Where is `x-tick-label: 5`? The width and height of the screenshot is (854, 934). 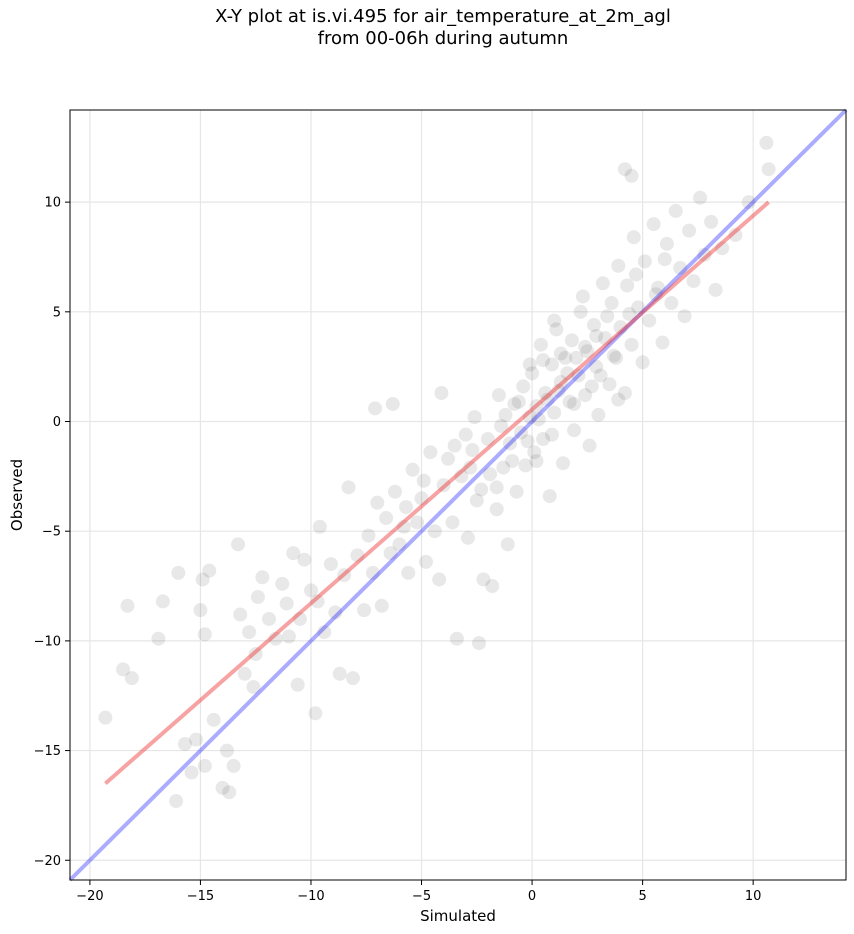
x-tick-label: 5 is located at coordinates (642, 896).